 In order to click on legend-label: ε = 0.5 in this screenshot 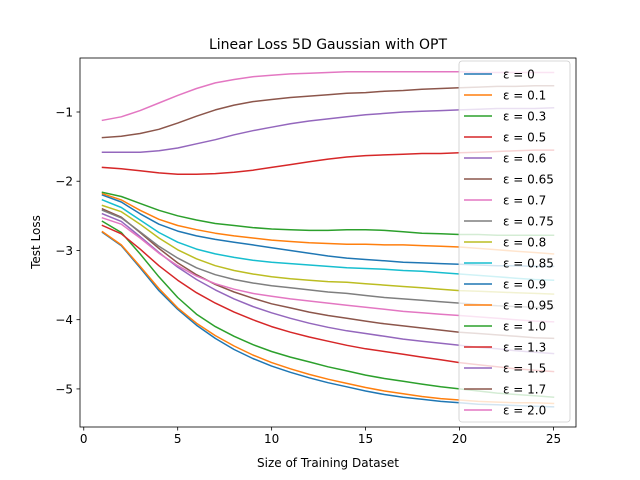, I will do `click(524, 138)`.